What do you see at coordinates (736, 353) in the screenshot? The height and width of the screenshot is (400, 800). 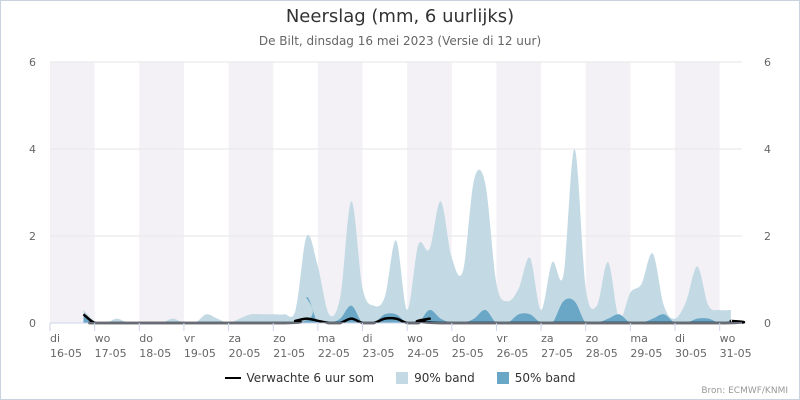 I see `x-tick-date: 31-05` at bounding box center [736, 353].